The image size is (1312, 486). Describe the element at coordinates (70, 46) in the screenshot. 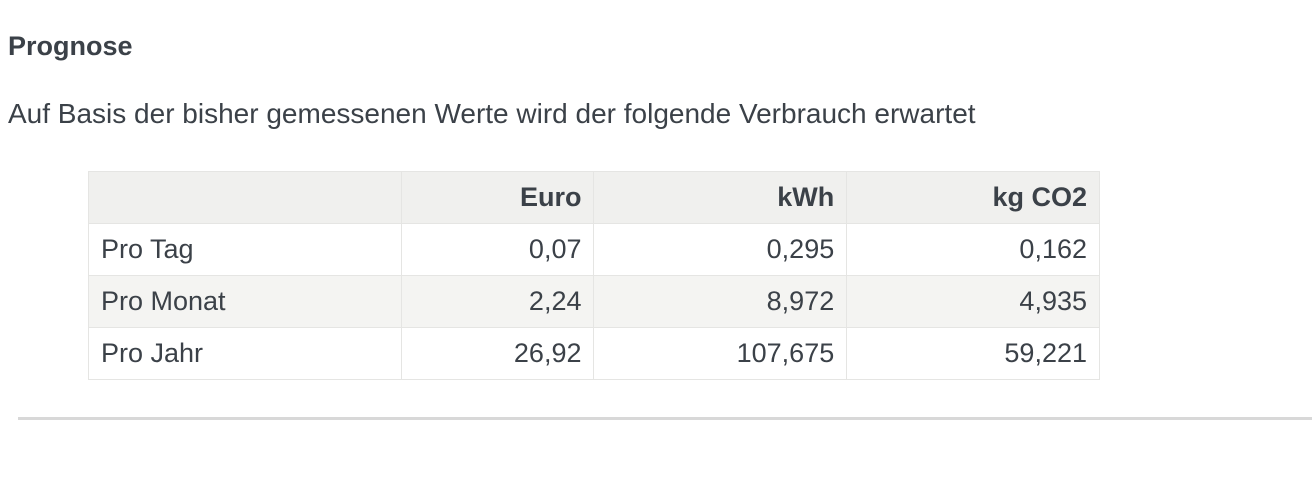

I see `page-title: Prognose` at that location.